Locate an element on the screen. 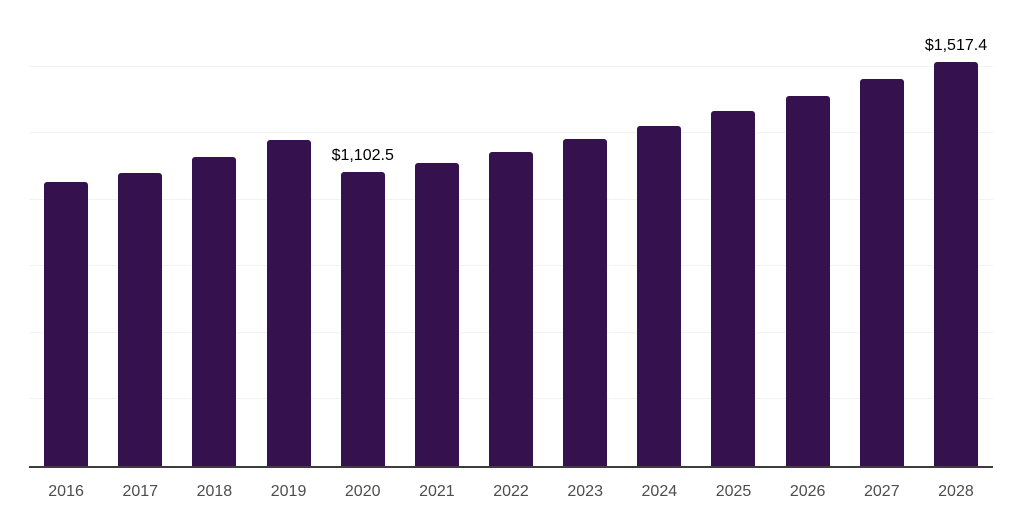 The image size is (1024, 512). bar-2025 is located at coordinates (733, 288).